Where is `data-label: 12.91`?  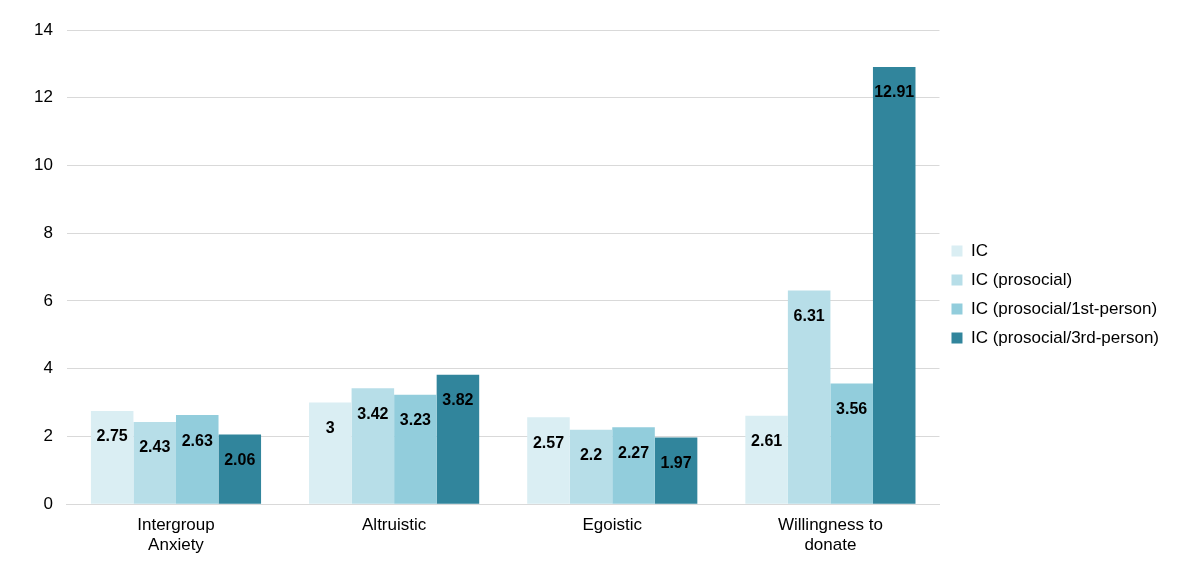
data-label: 12.91 is located at coordinates (894, 92).